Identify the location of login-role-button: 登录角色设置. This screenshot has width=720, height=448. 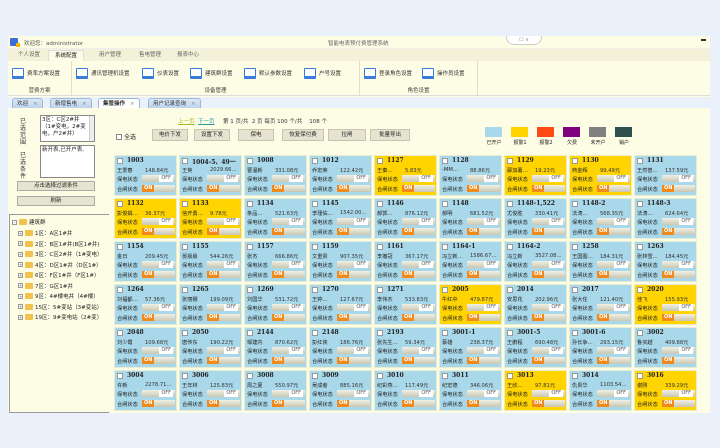
(388, 73).